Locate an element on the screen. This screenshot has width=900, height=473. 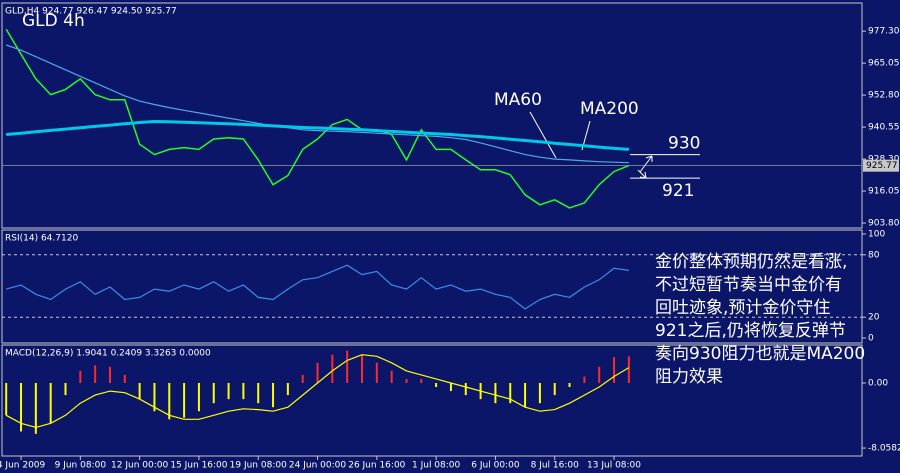
x-tick-label: 8 Jul 16:00 is located at coordinates (555, 466).